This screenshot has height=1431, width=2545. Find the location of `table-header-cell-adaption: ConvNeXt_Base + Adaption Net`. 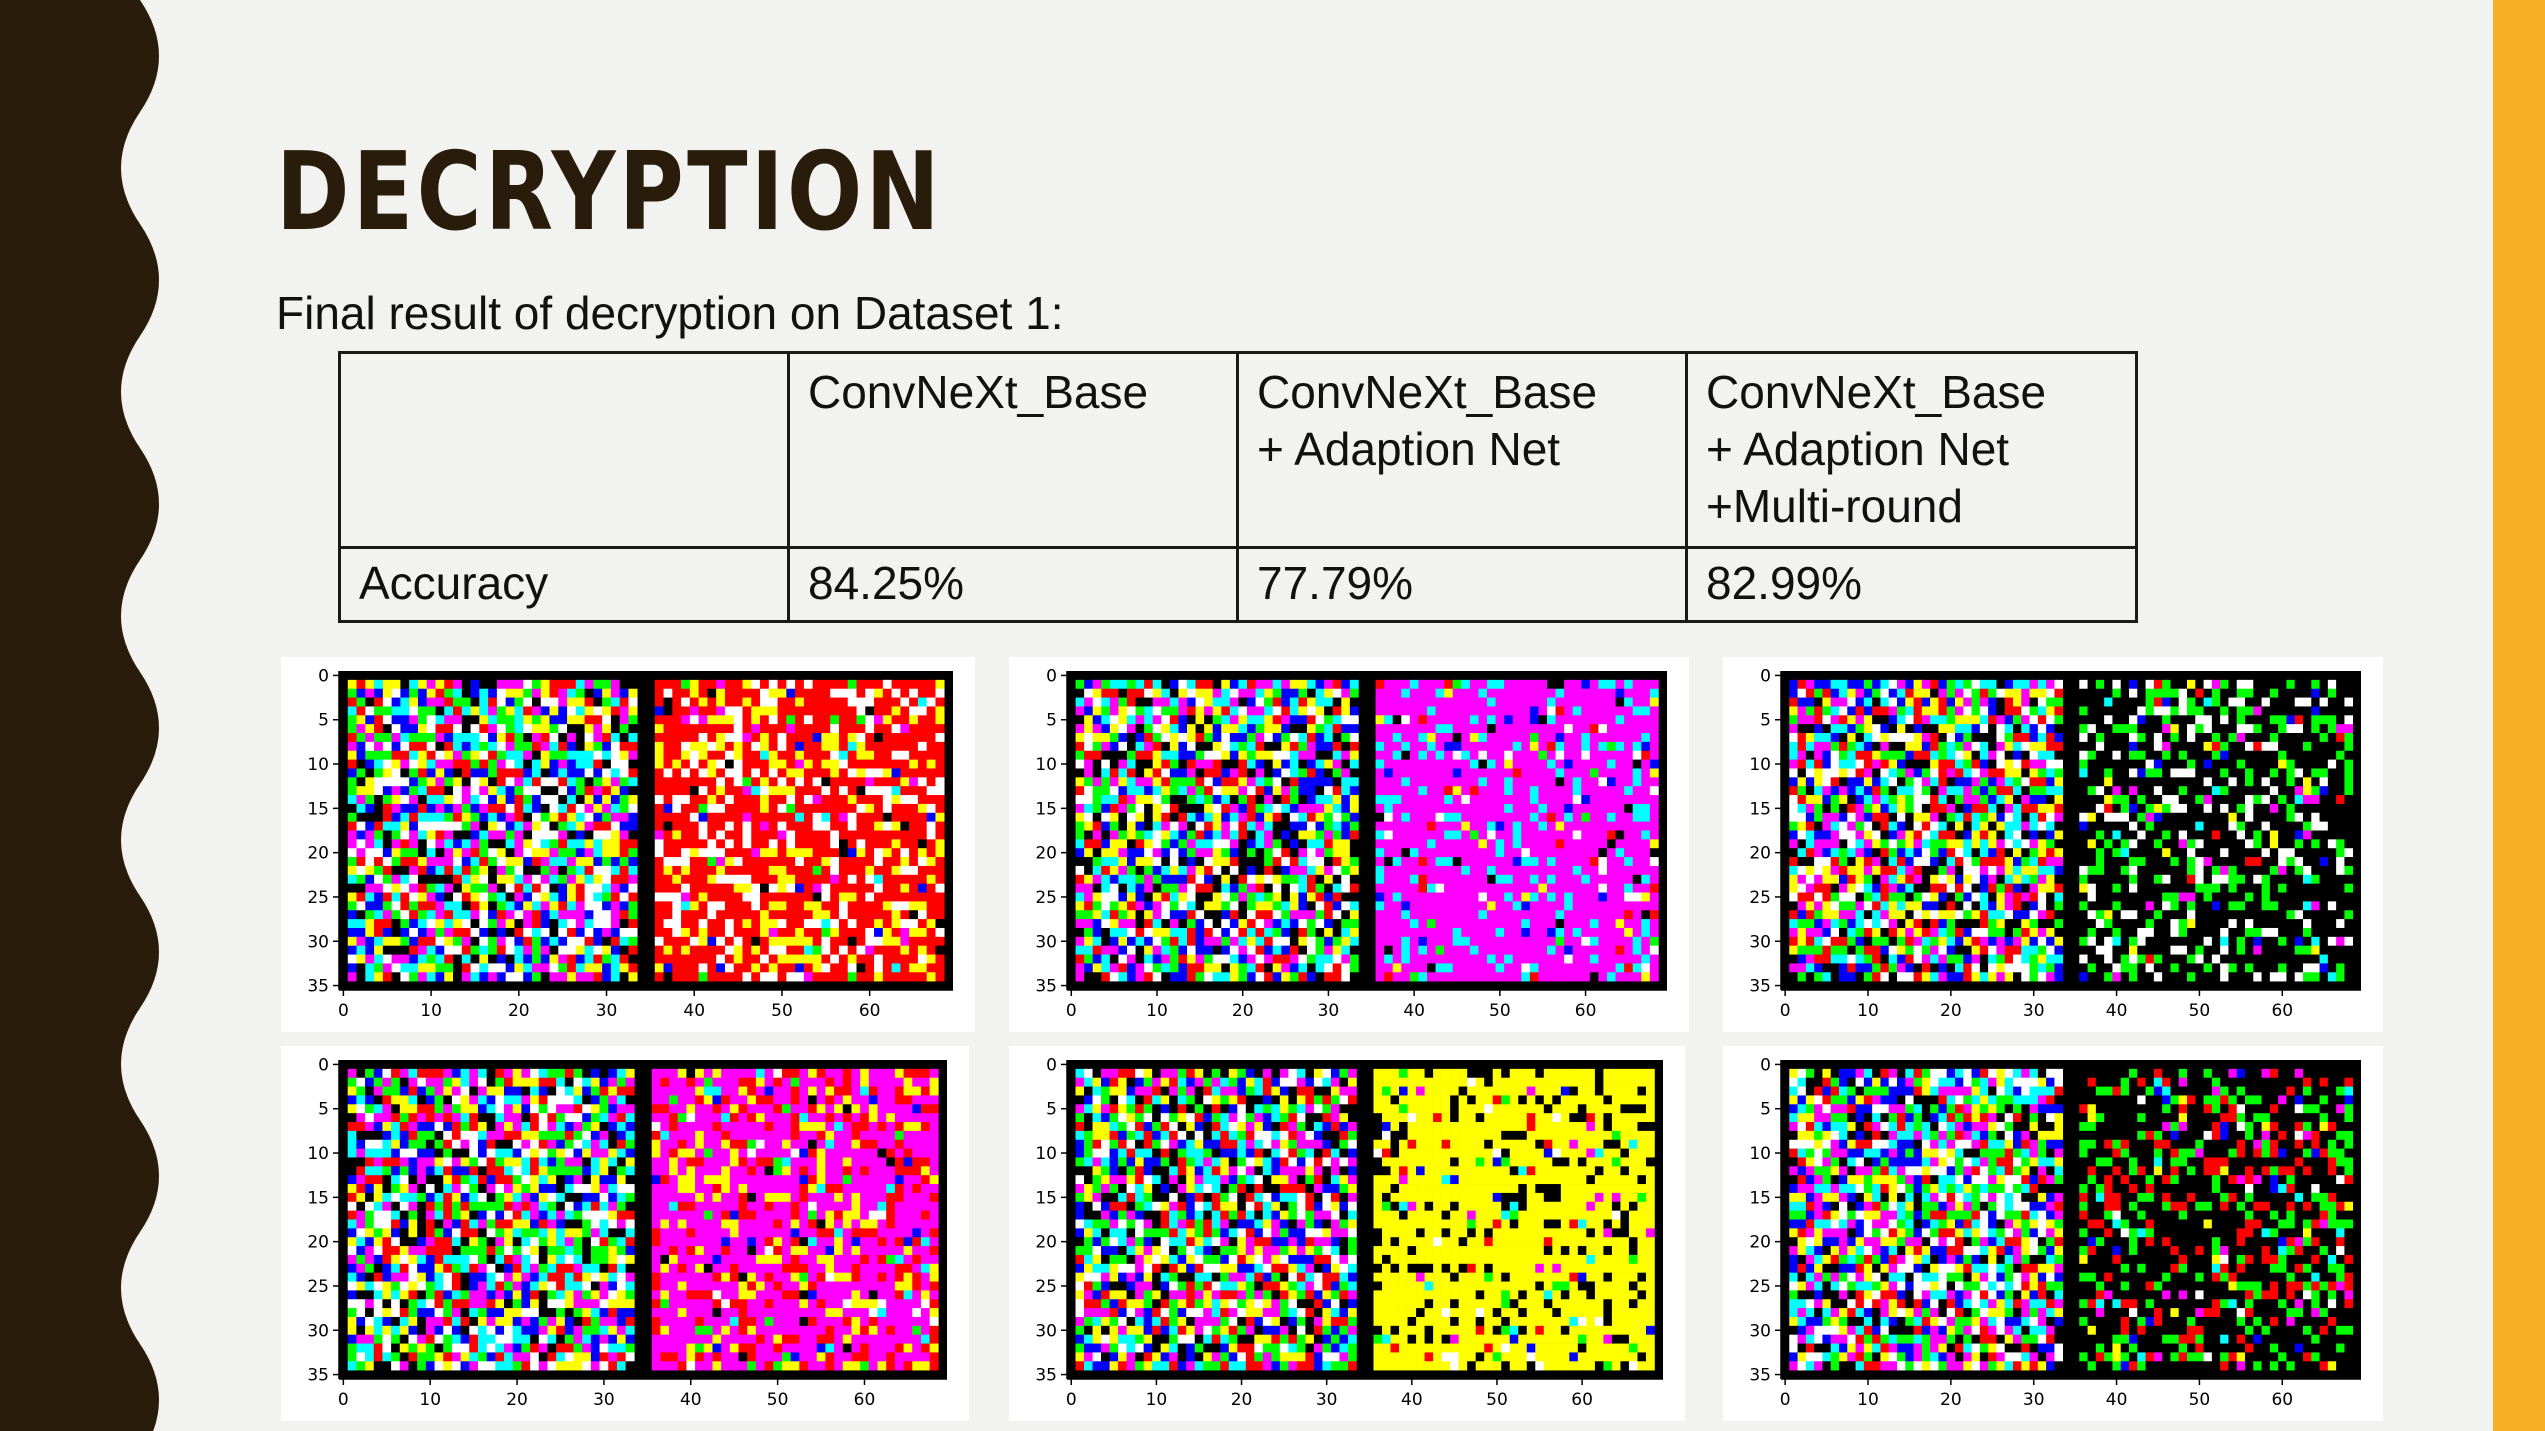

table-header-cell-adaption: ConvNeXt_Base + Adaption Net is located at coordinates (1462, 450).